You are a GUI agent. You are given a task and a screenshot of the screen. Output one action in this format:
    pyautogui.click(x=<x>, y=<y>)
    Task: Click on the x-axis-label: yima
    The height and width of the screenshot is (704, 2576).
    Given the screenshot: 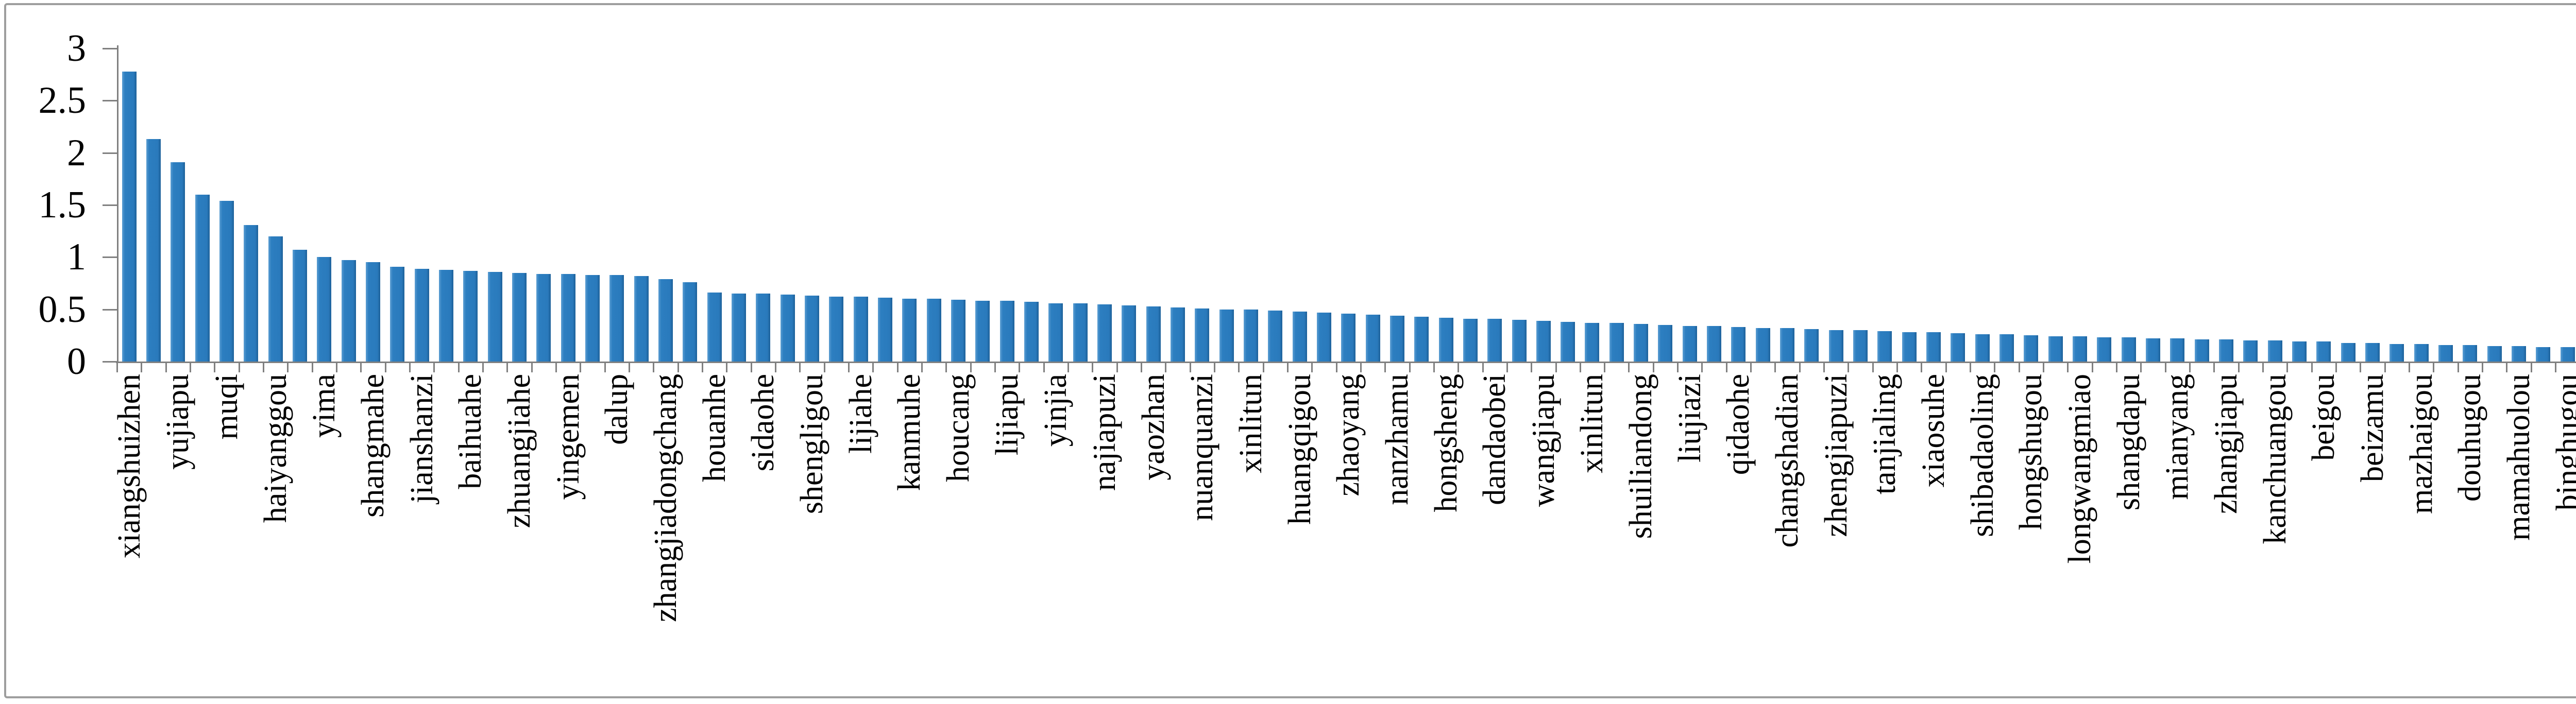 What is the action you would take?
    pyautogui.click(x=324, y=406)
    